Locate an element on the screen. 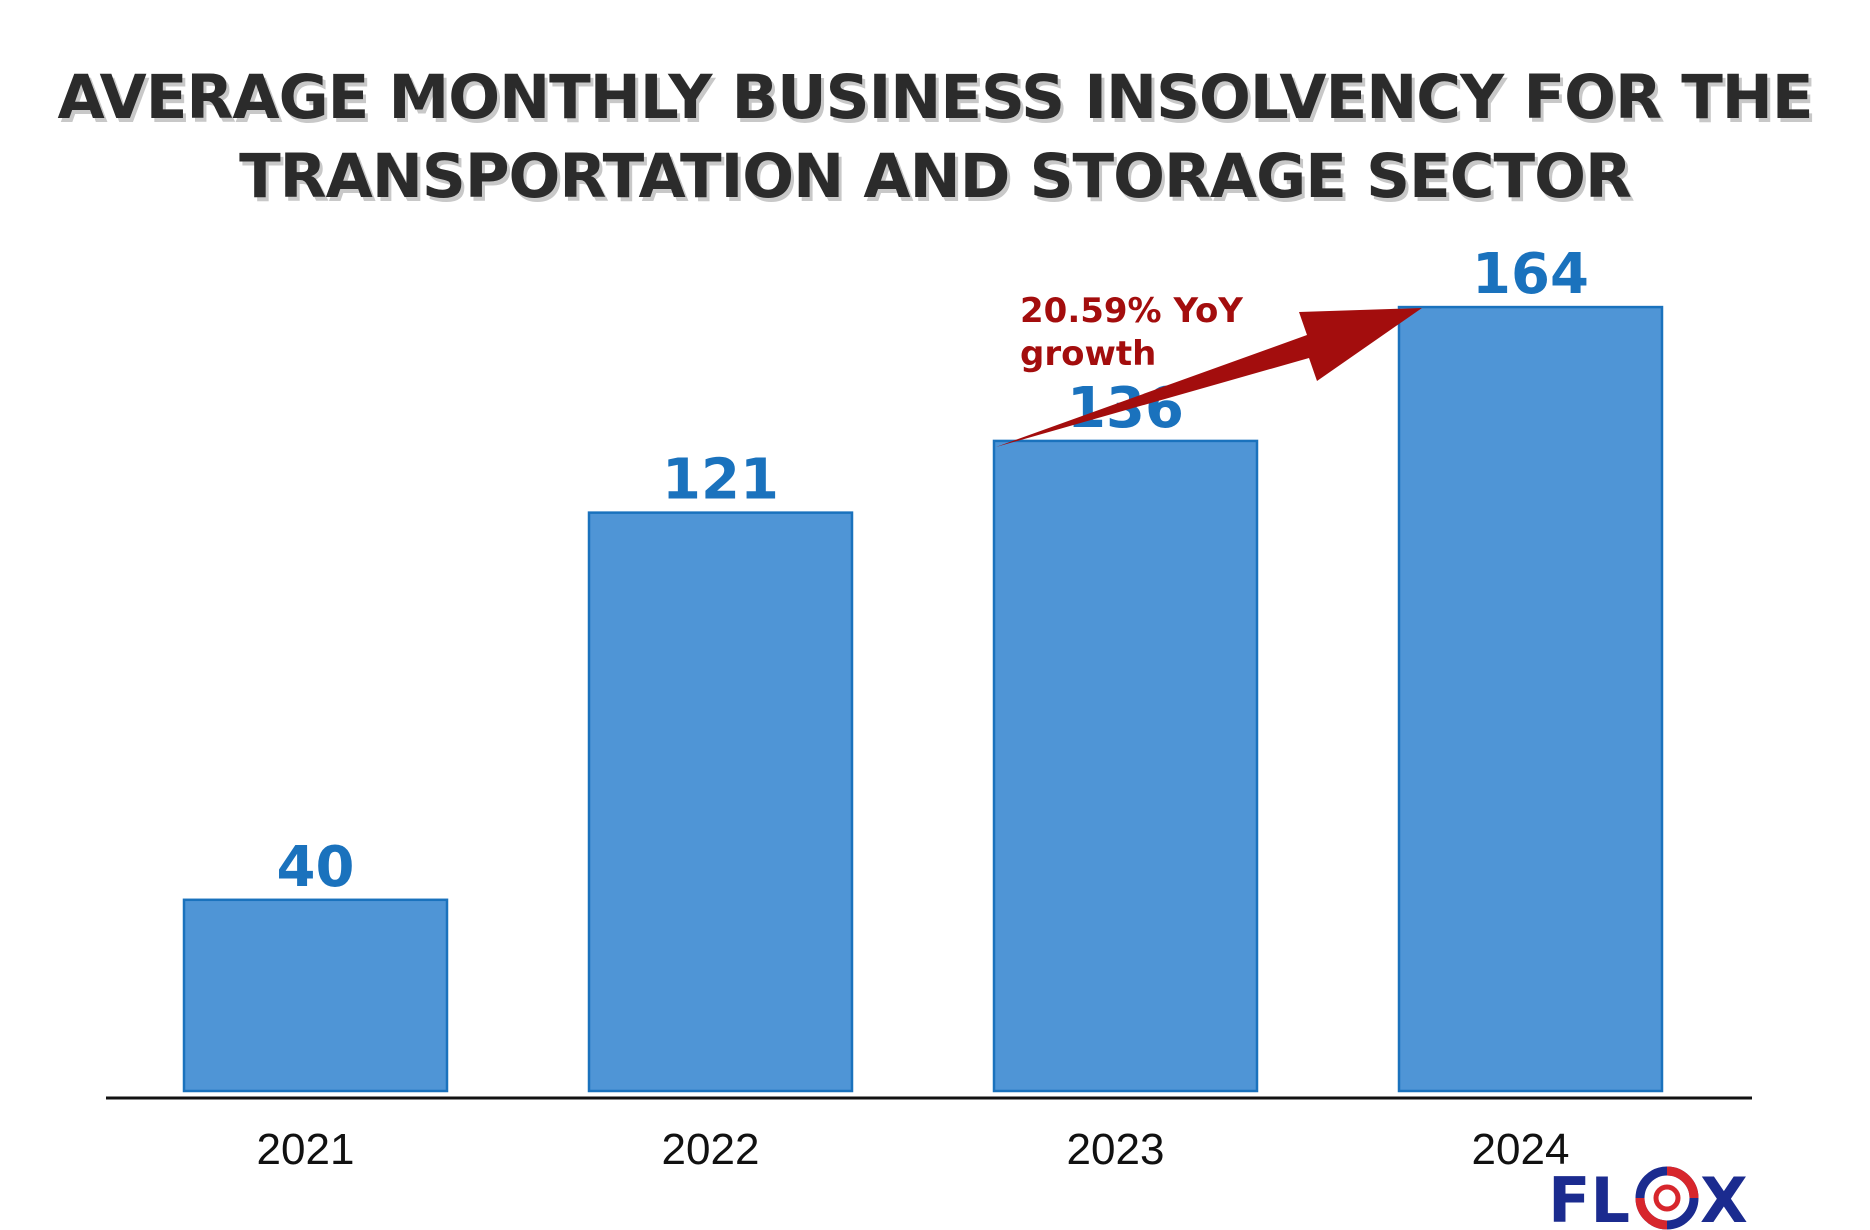 The height and width of the screenshot is (1230, 1870). bar-2024 is located at coordinates (1530, 699).